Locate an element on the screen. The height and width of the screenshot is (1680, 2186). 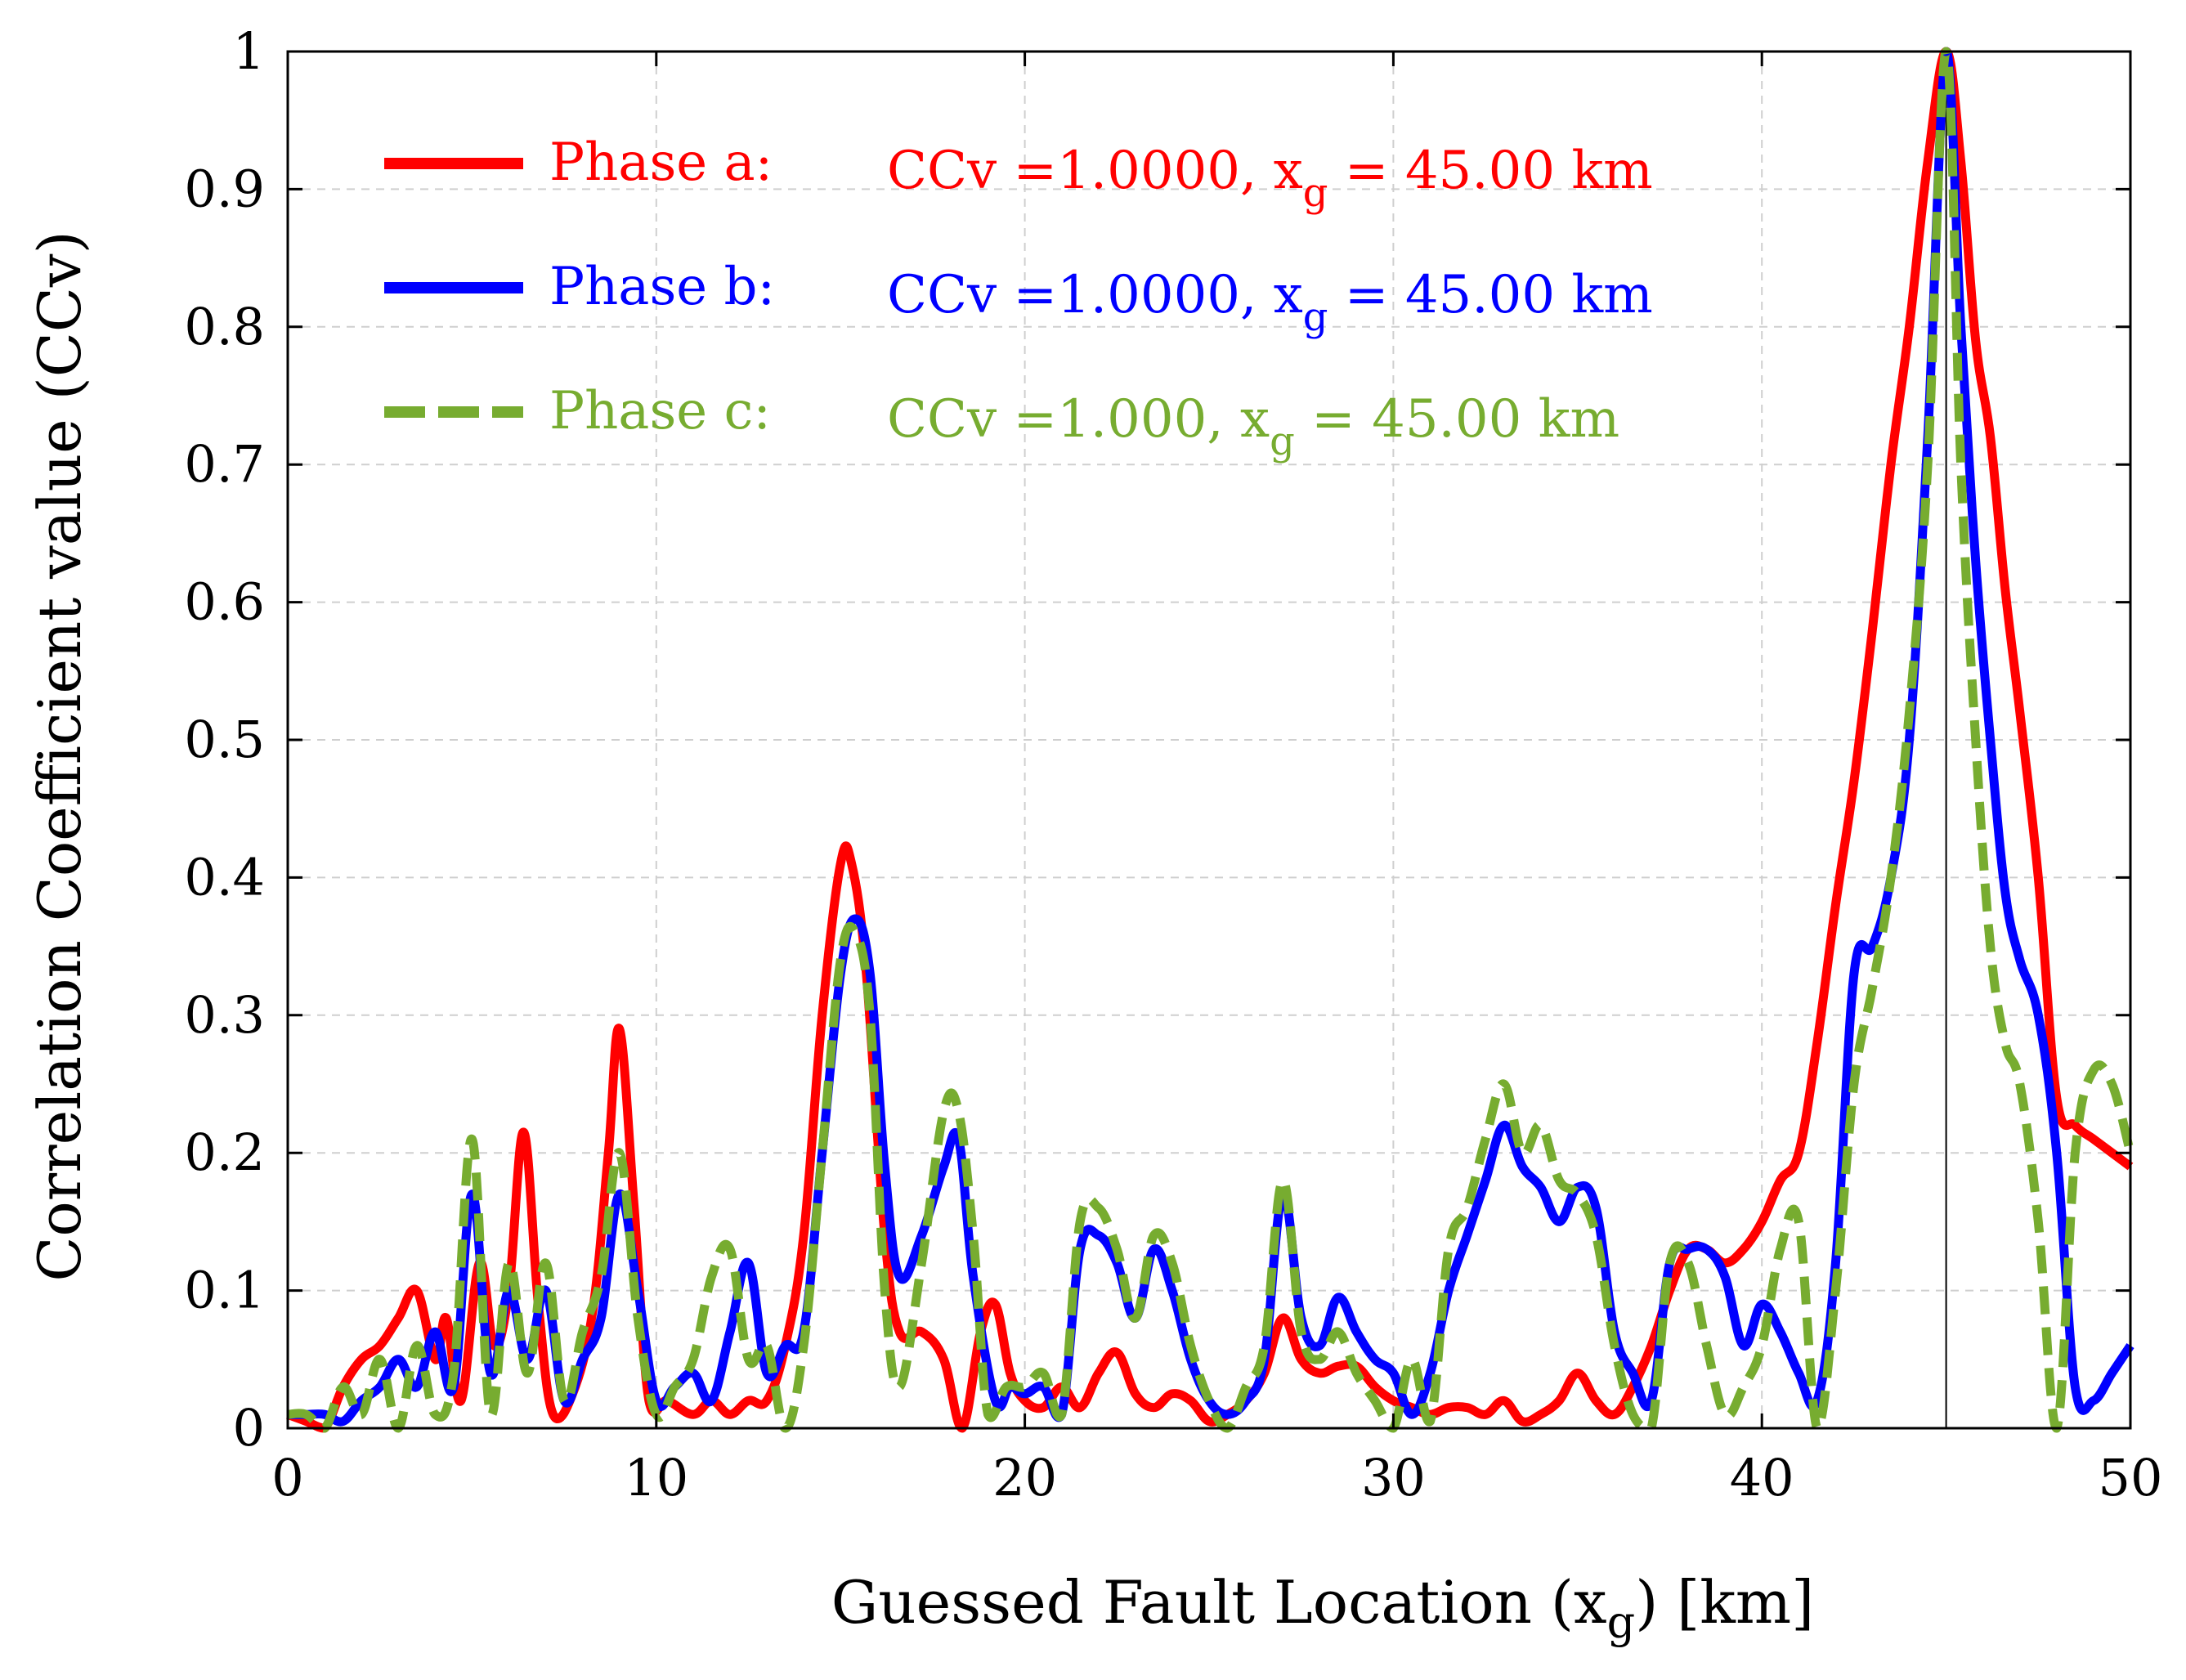
y-tick-label: 0.9 is located at coordinates (224, 188).